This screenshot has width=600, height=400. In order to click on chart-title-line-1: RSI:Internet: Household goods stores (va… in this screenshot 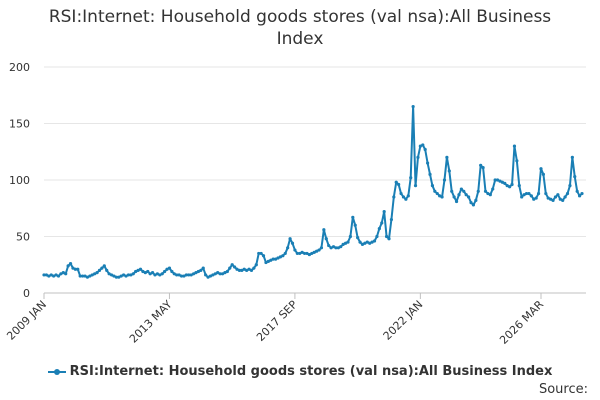, I will do `click(300, 17)`.